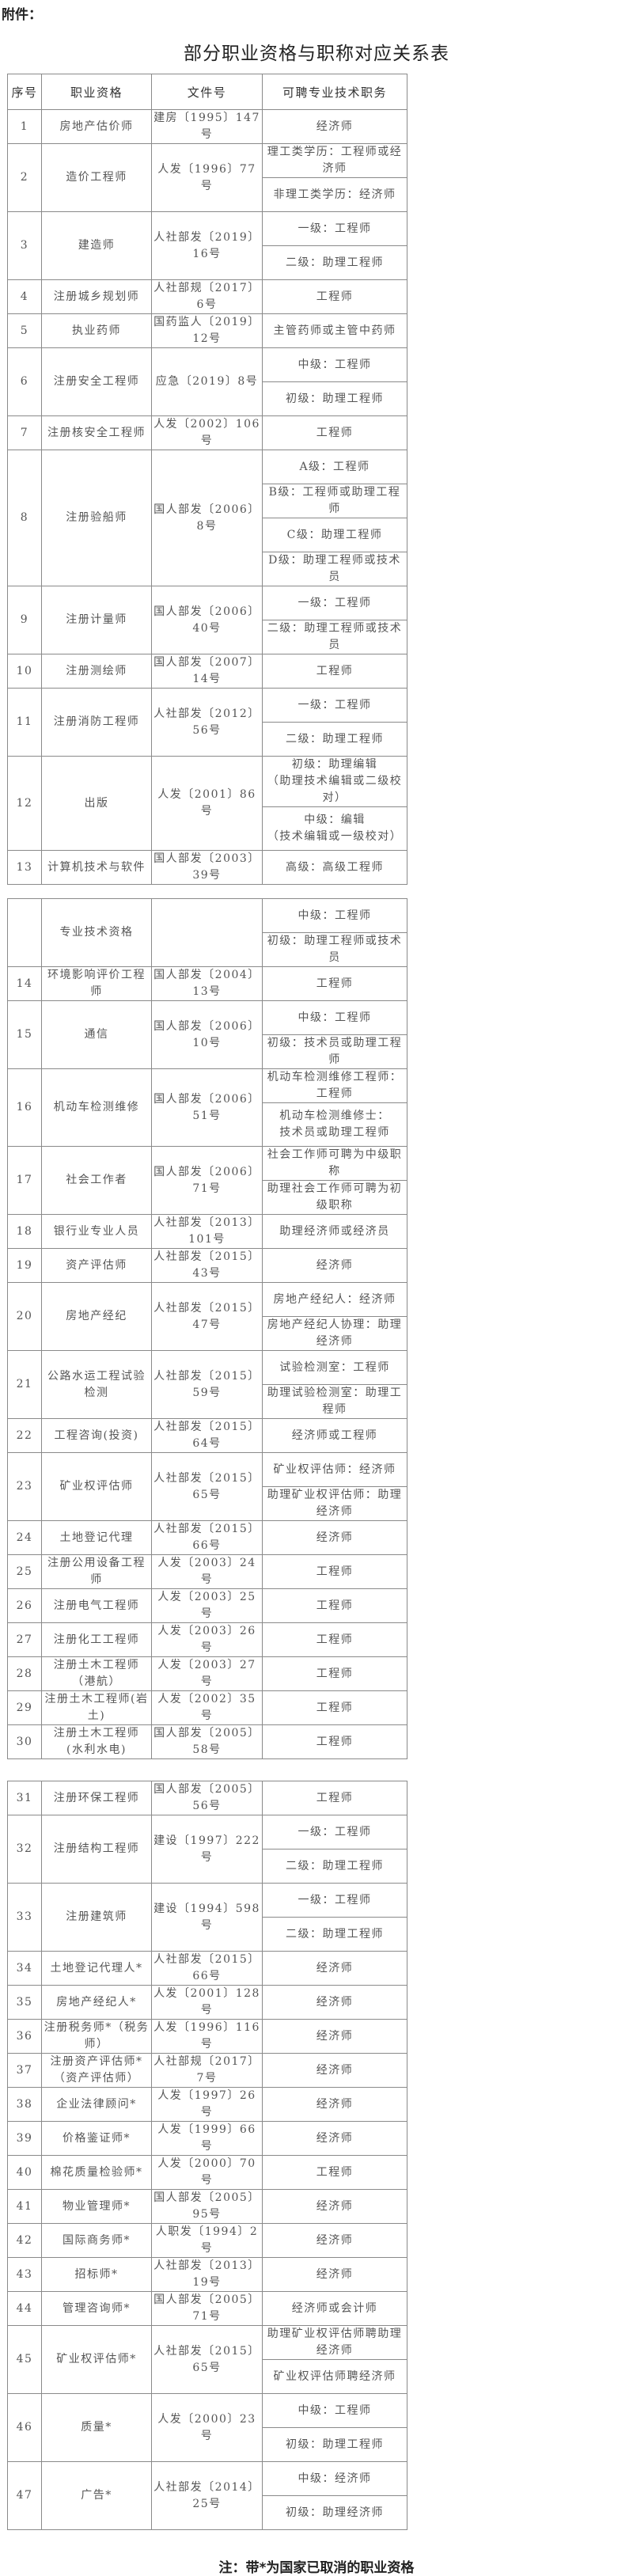  I want to click on document-number: 人社部发〔2015〕43号, so click(207, 1265).